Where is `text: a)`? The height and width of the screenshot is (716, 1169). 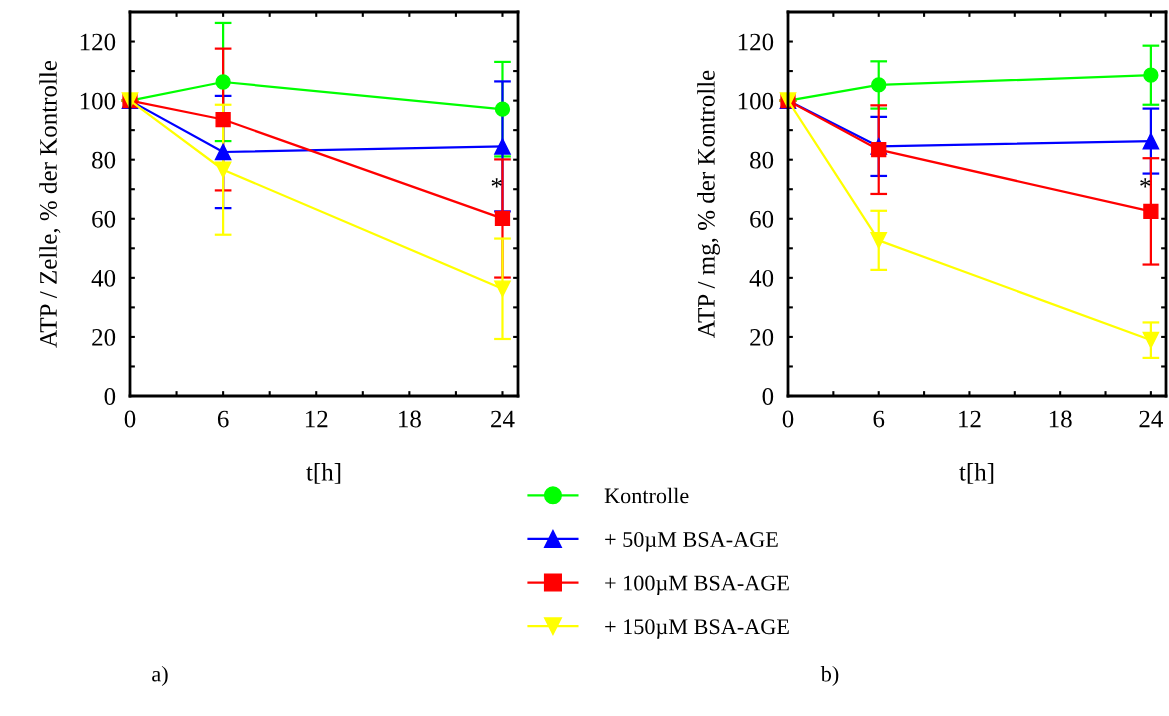 text: a) is located at coordinates (160, 676).